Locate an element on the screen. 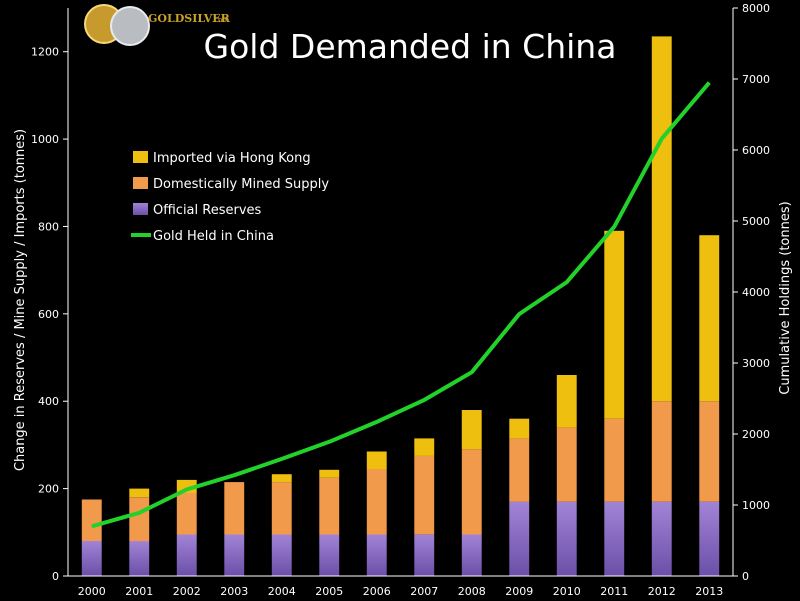  y-tick-label: 1200 is located at coordinates (45, 52).